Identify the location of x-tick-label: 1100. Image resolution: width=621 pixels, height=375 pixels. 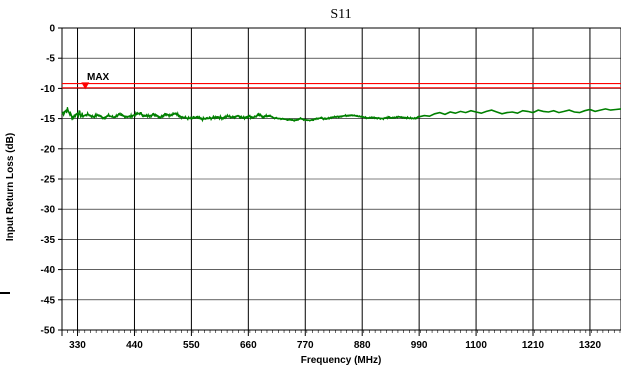
(476, 345).